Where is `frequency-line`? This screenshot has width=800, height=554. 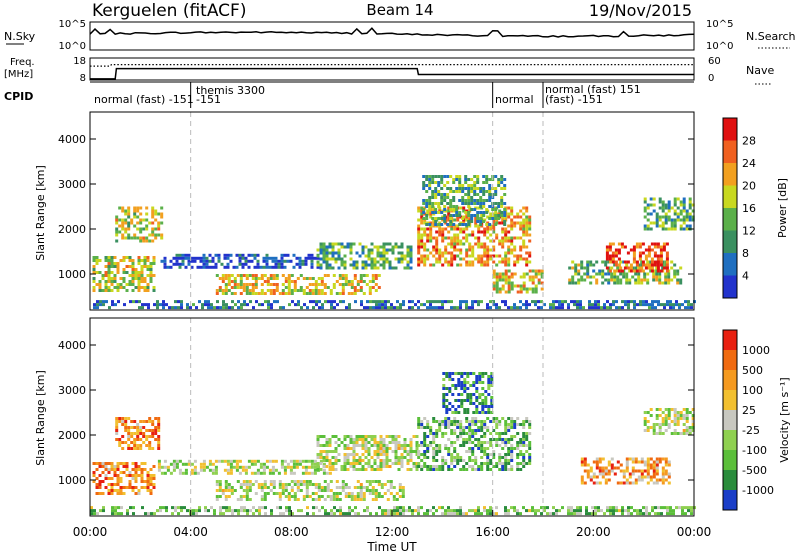
frequency-line is located at coordinates (392, 73).